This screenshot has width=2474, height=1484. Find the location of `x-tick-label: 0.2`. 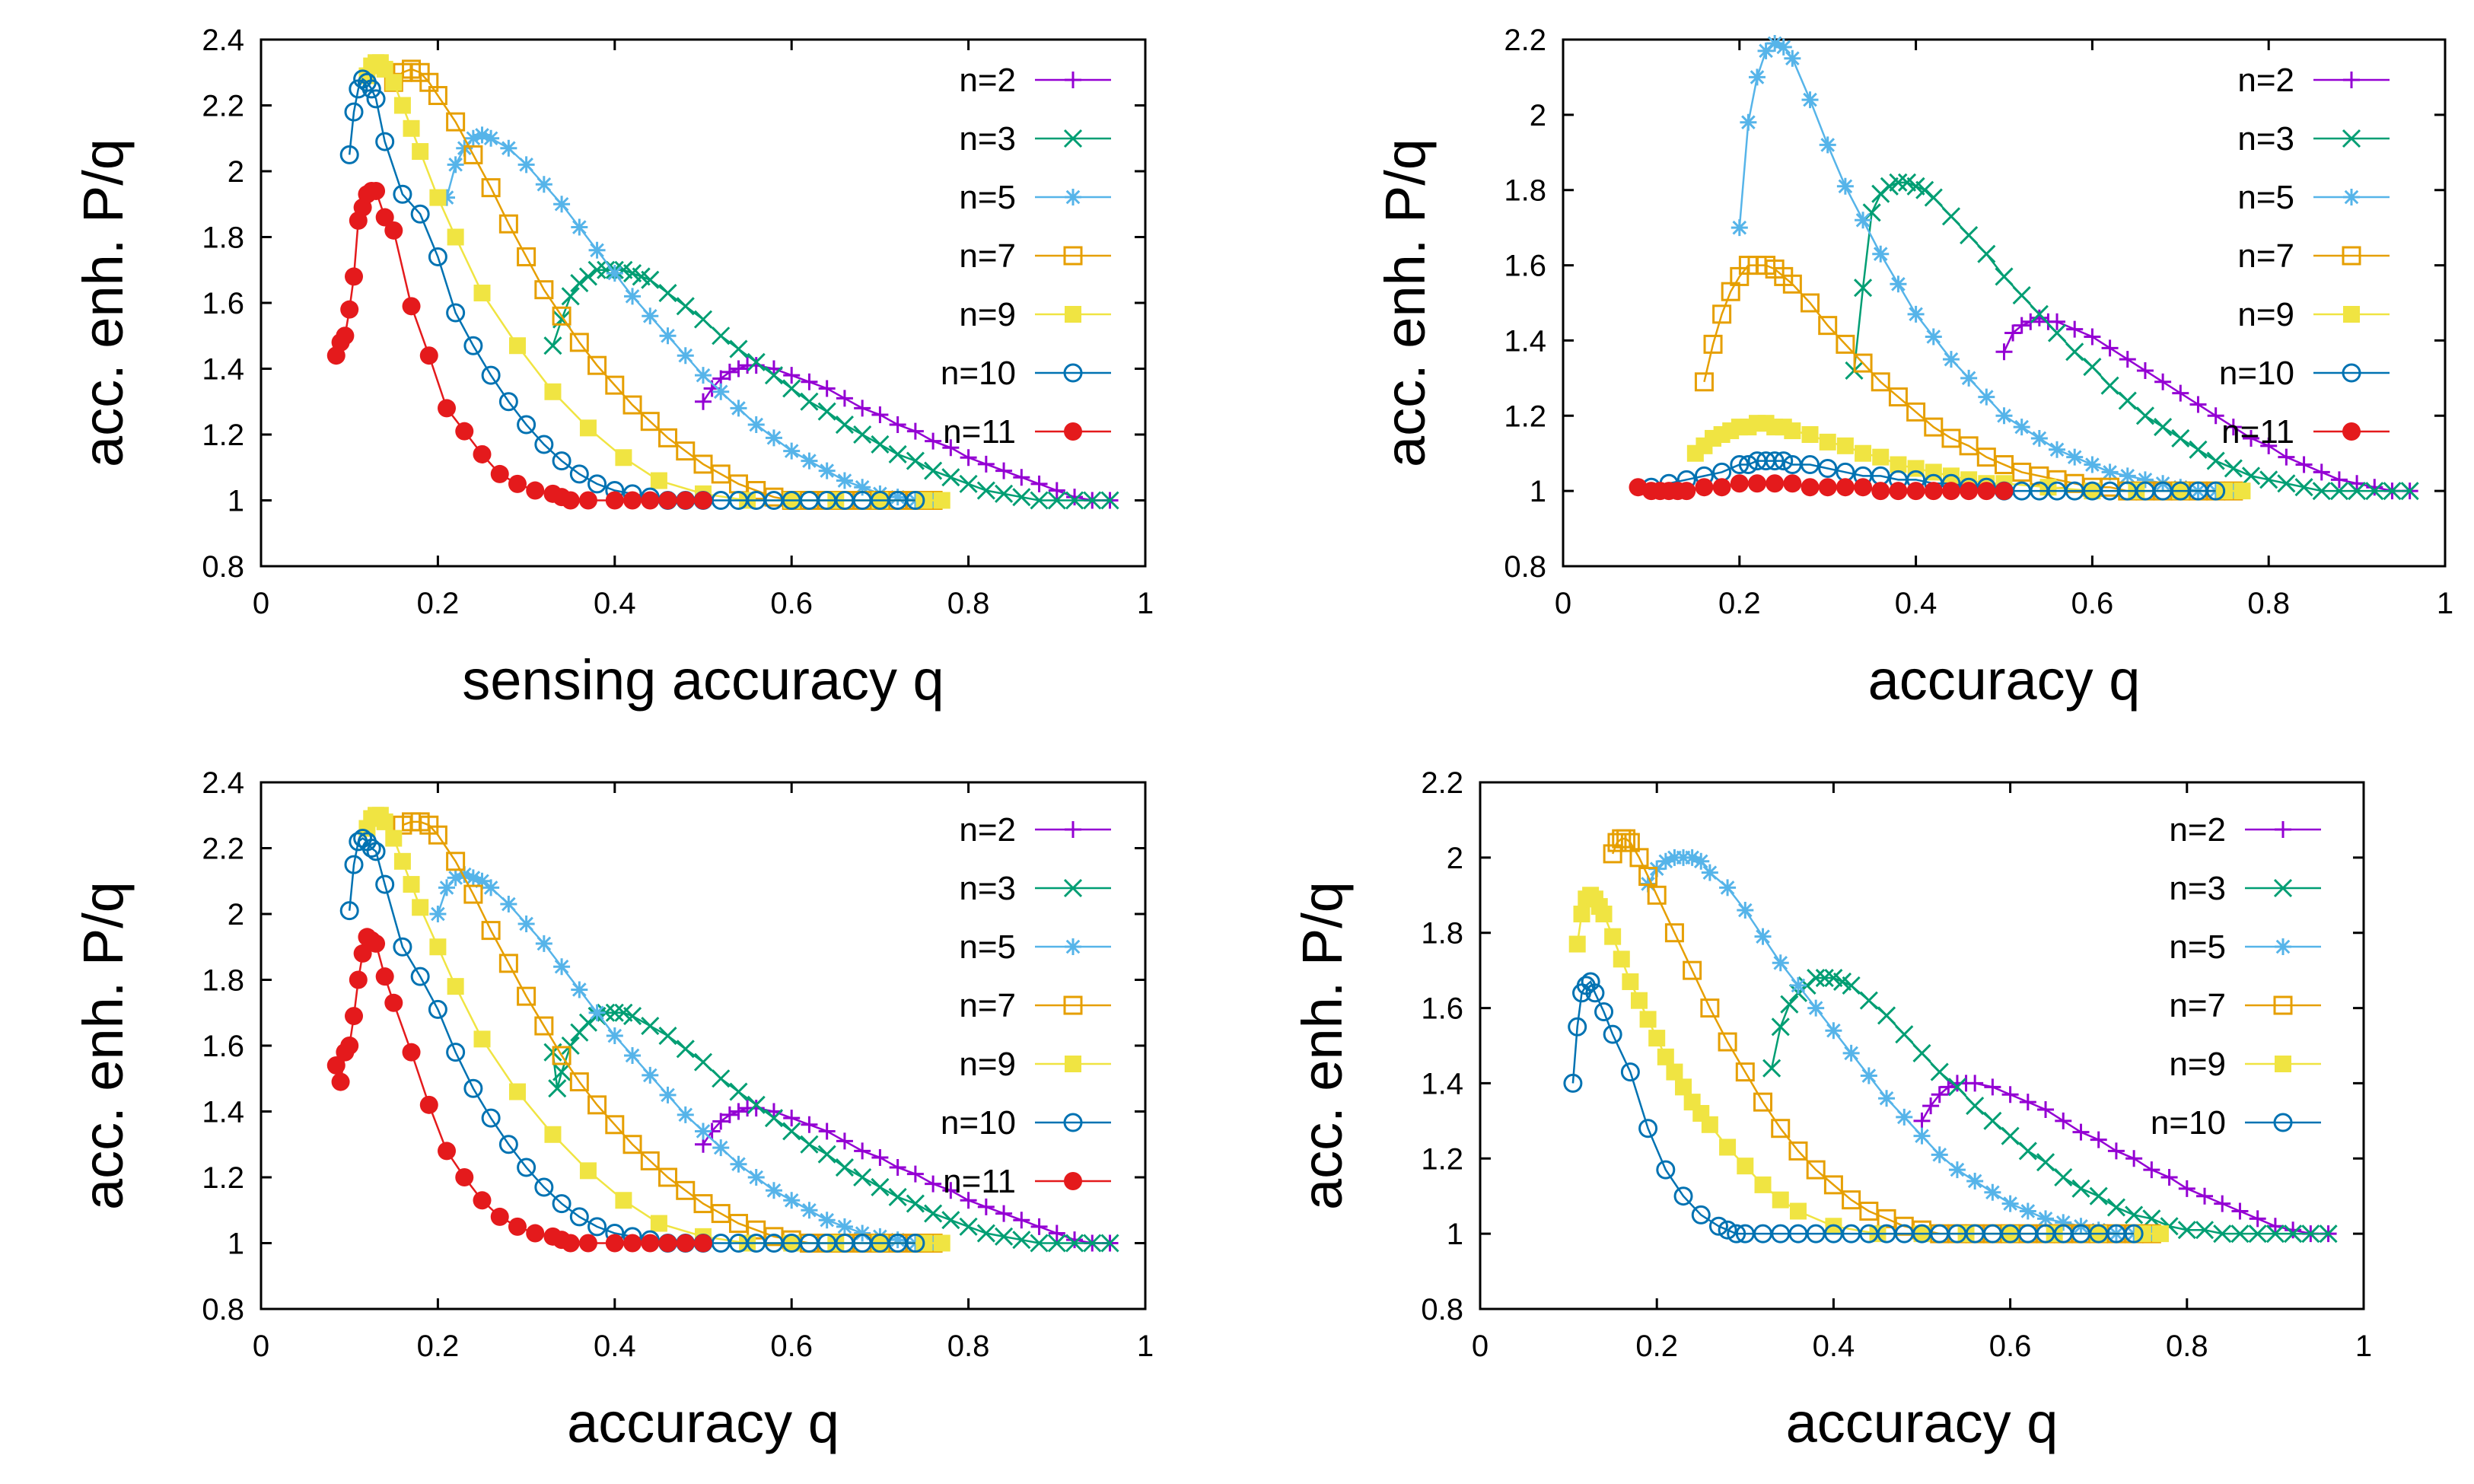

x-tick-label: 0.2 is located at coordinates (1656, 1347).